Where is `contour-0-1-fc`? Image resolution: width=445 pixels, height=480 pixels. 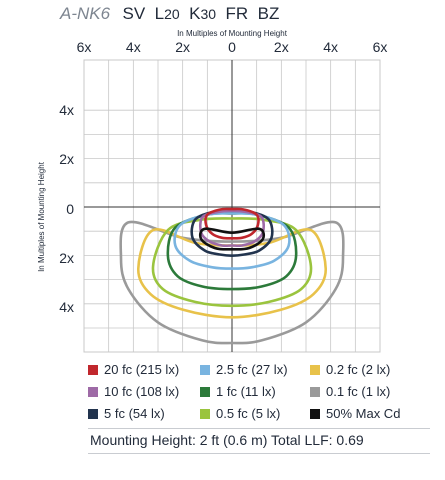
contour-0-1-fc is located at coordinates (232, 282).